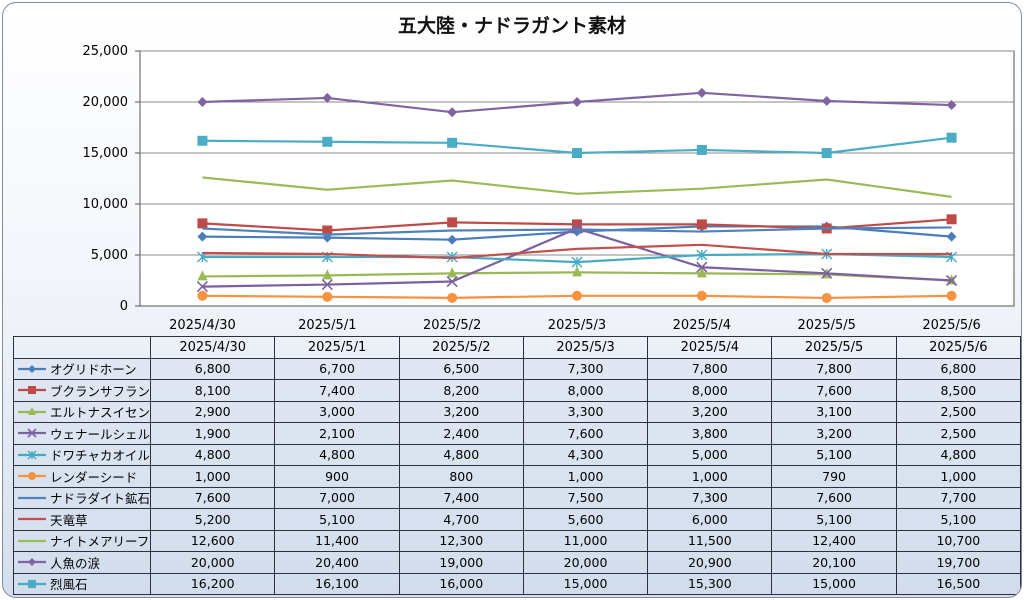 This screenshot has height=600, width=1024. I want to click on table-cell: 16,000, so click(461, 583).